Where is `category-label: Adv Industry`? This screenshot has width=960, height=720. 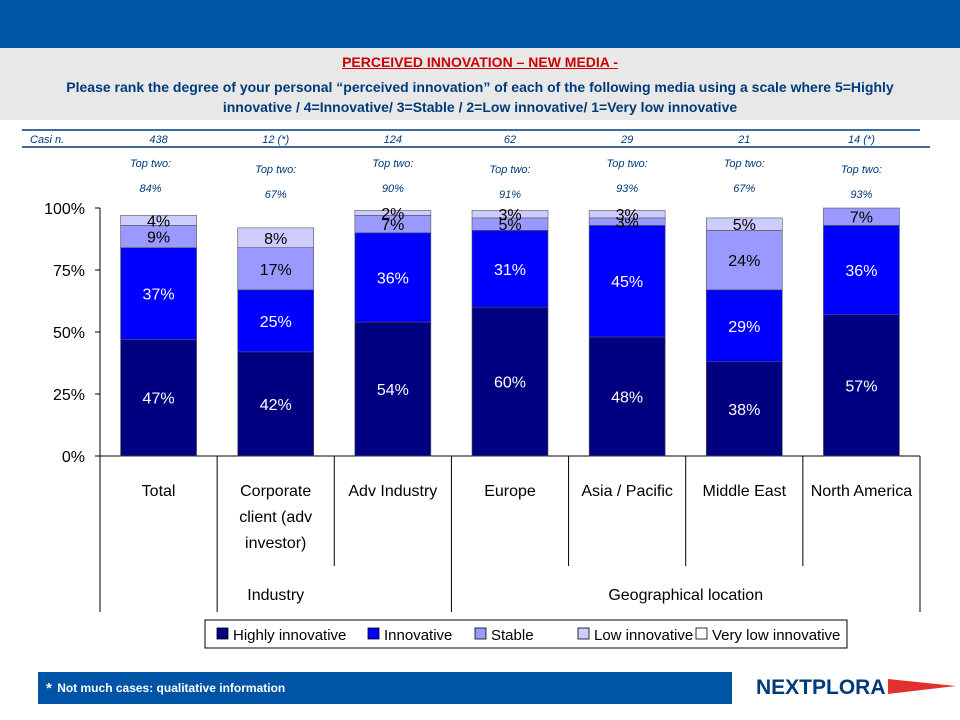
category-label: Adv Industry is located at coordinates (392, 491).